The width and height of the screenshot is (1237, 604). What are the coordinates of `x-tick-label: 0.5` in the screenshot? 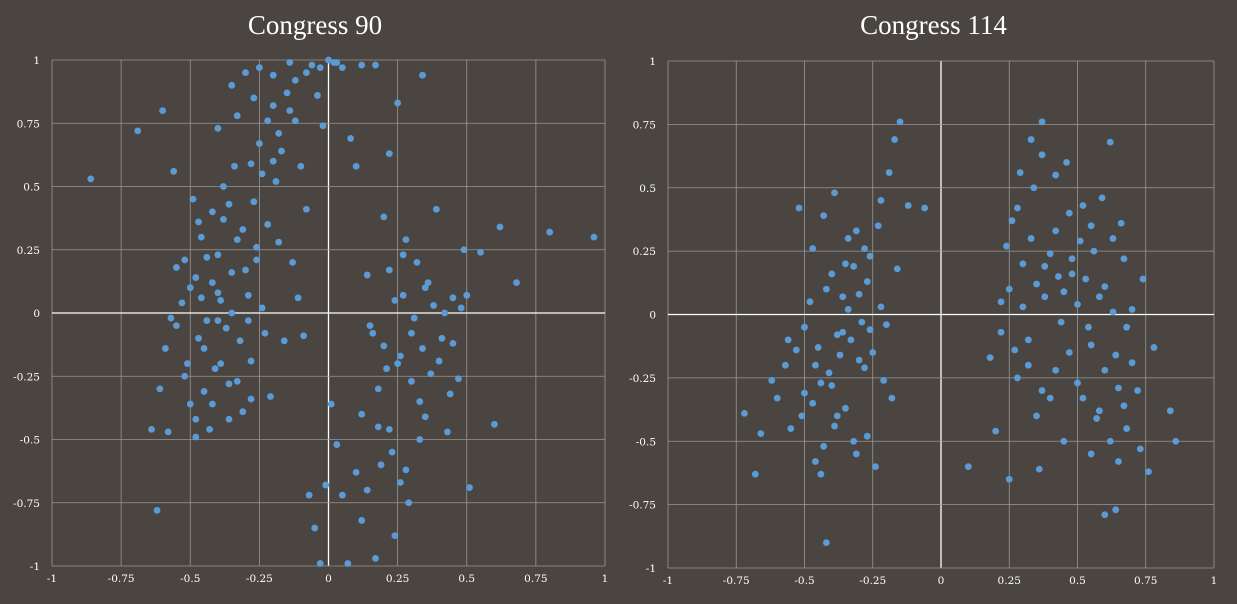 It's located at (1077, 581).